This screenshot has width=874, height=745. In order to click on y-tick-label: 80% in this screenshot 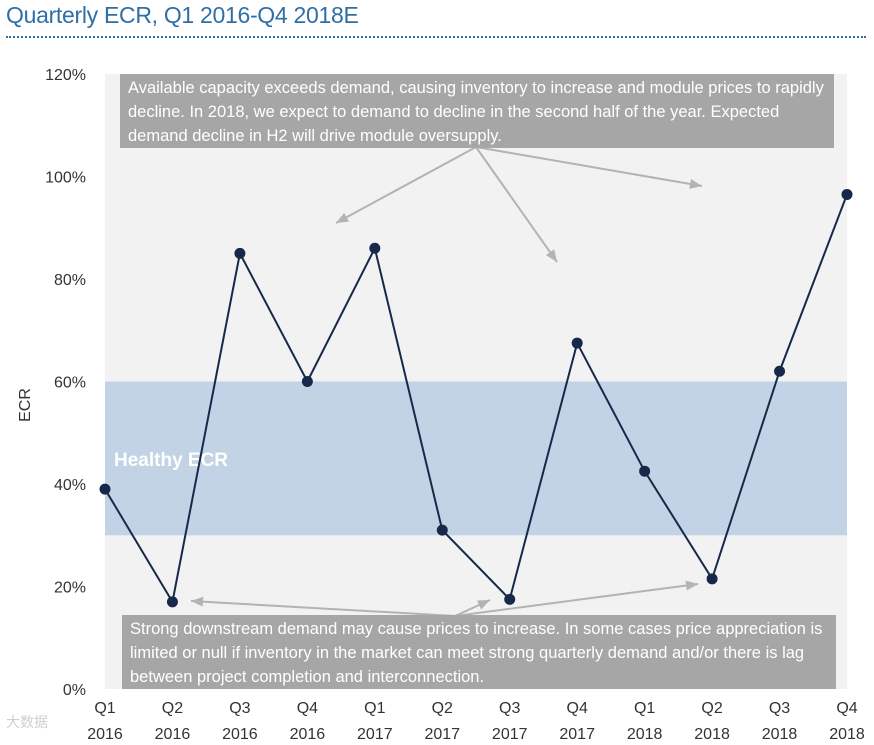, I will do `click(70, 280)`.